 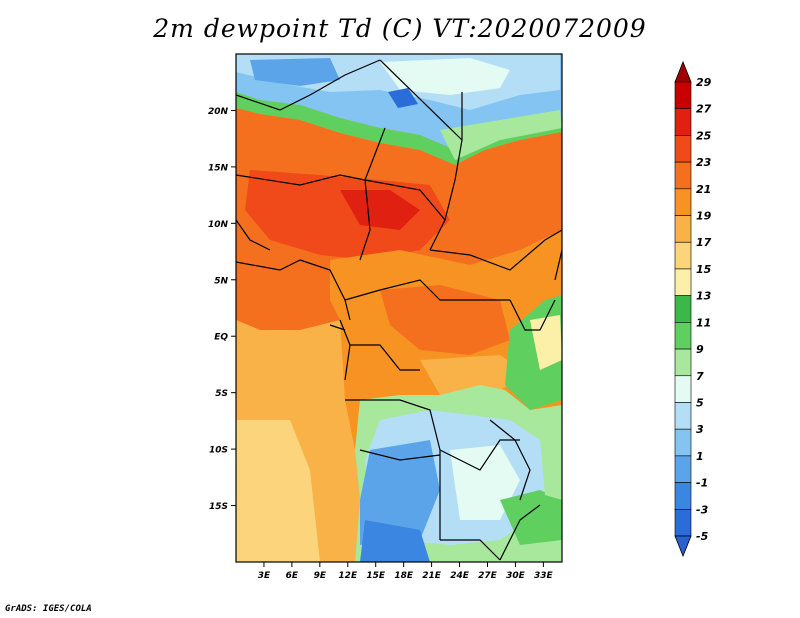 What do you see at coordinates (702, 536) in the screenshot?
I see `colorbar-label: -5` at bounding box center [702, 536].